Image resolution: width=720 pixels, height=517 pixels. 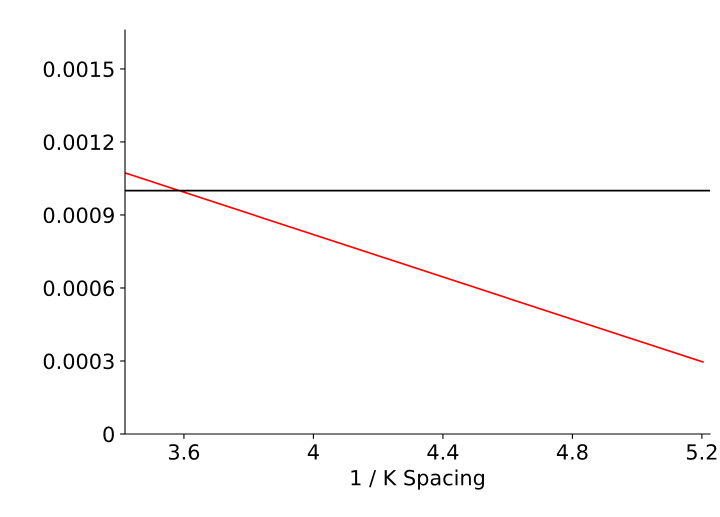 What do you see at coordinates (108, 434) in the screenshot?
I see `y-tick-label: 0` at bounding box center [108, 434].